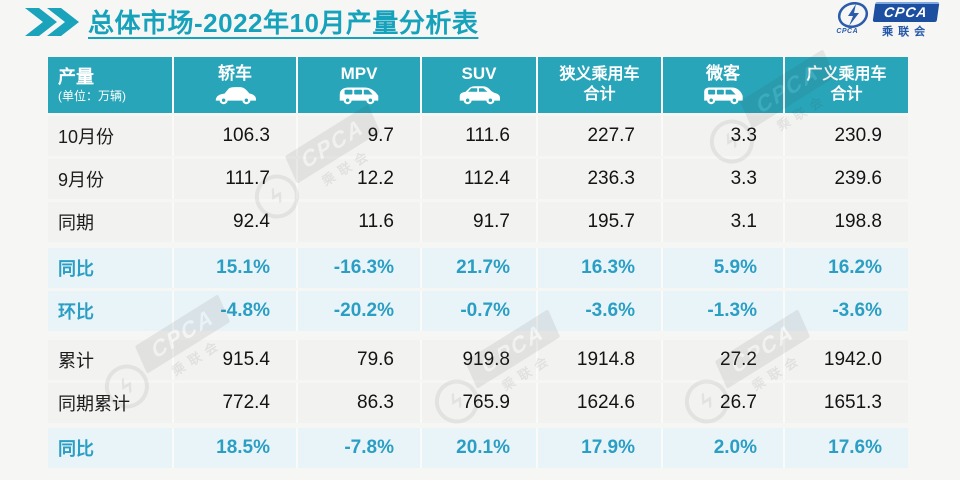  Describe the element at coordinates (845, 85) in the screenshot. I see `col-header-broad-pv-total: 广义乘用车 合计` at that location.